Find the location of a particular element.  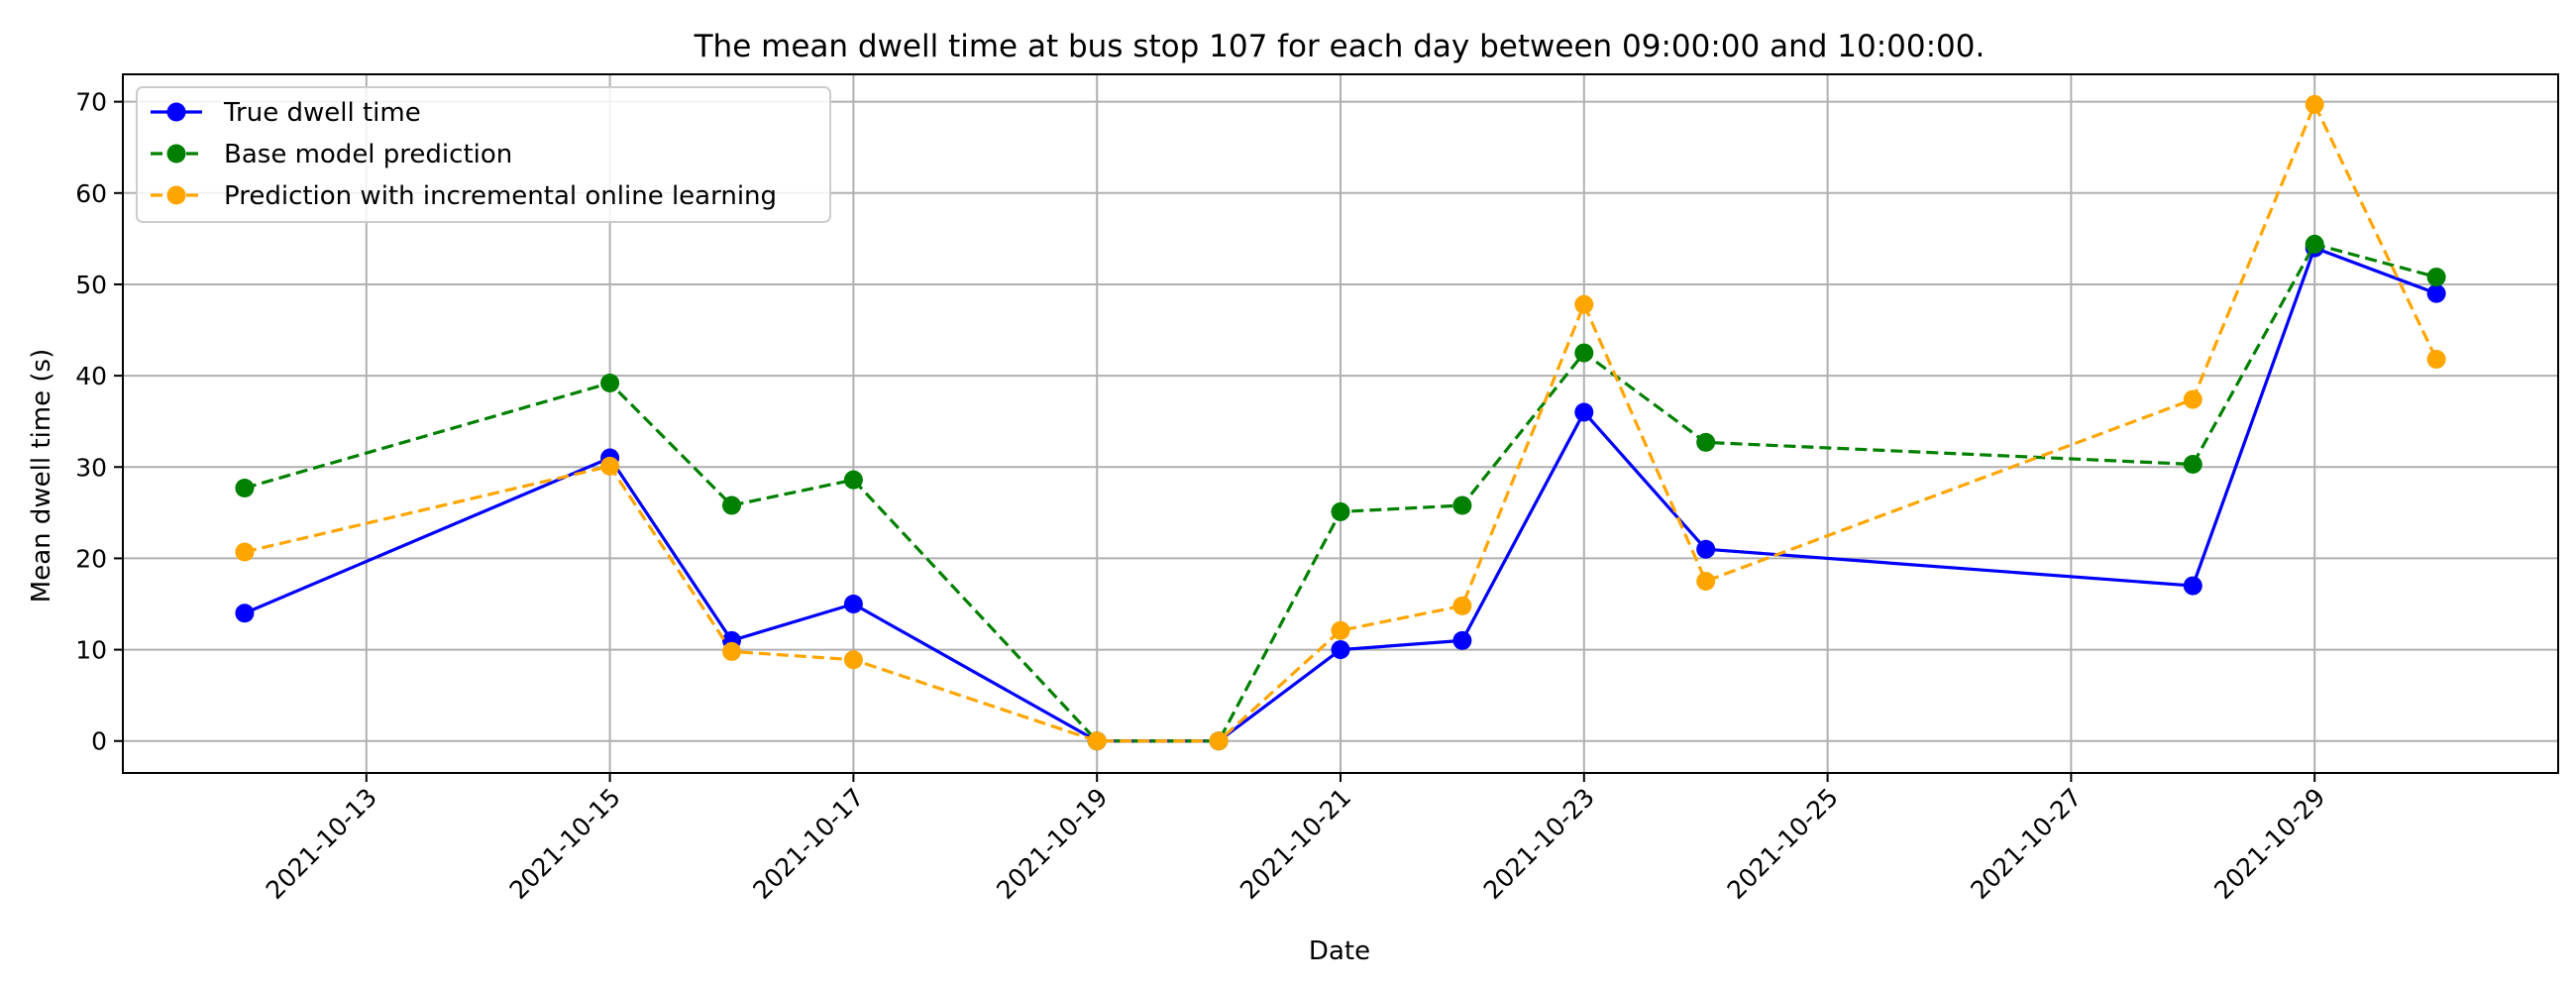

legend-box is located at coordinates (483, 154).